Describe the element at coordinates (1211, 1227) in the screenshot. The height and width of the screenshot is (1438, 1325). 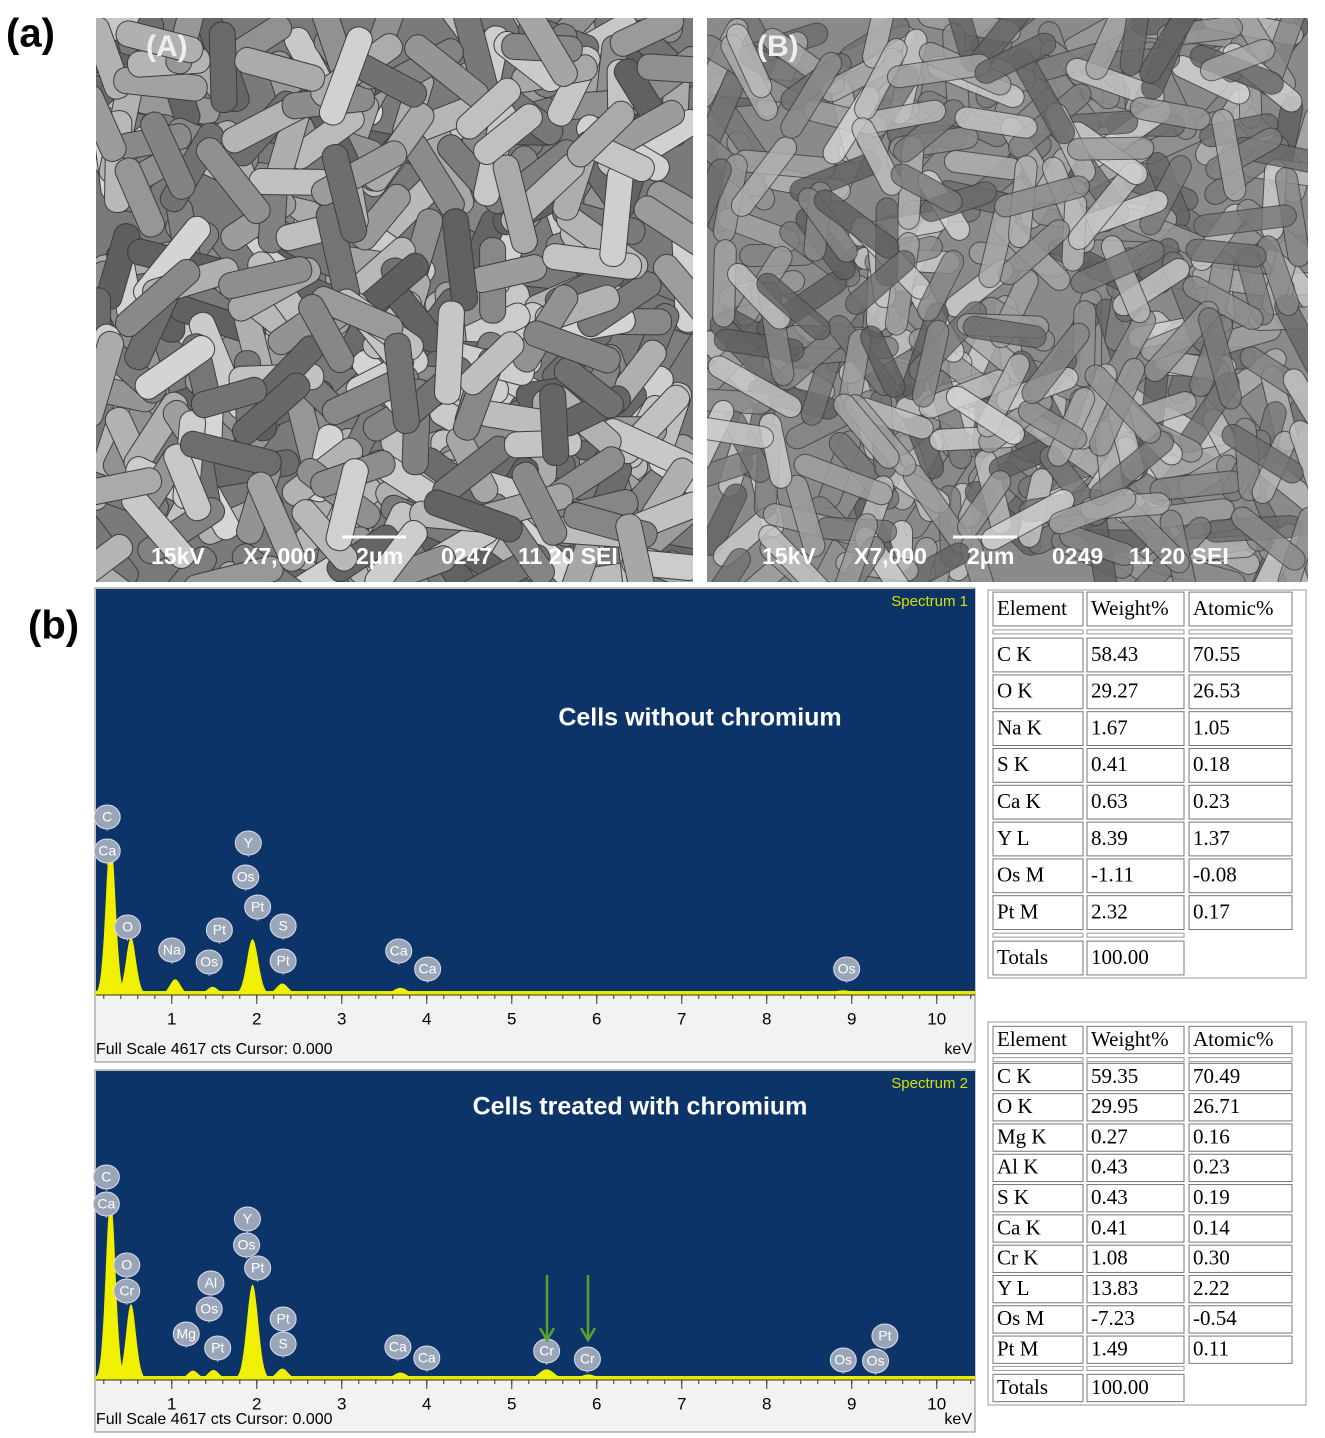
I see `cell-text: 0.14` at that location.